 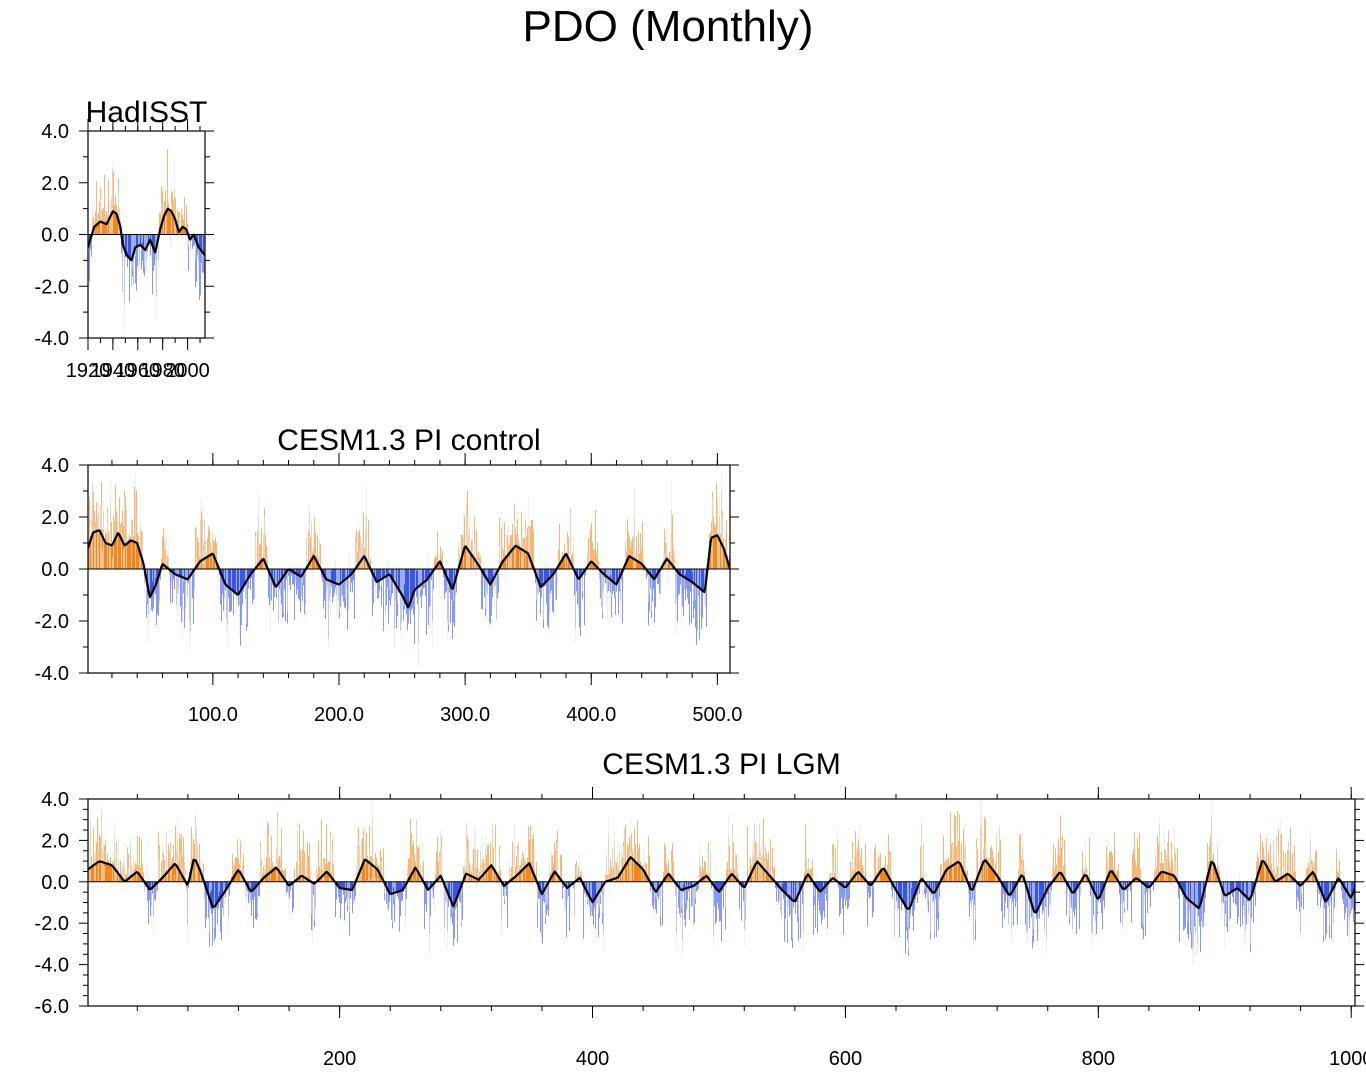 I want to click on y-tick-label: 0.0, so click(x=55, y=236).